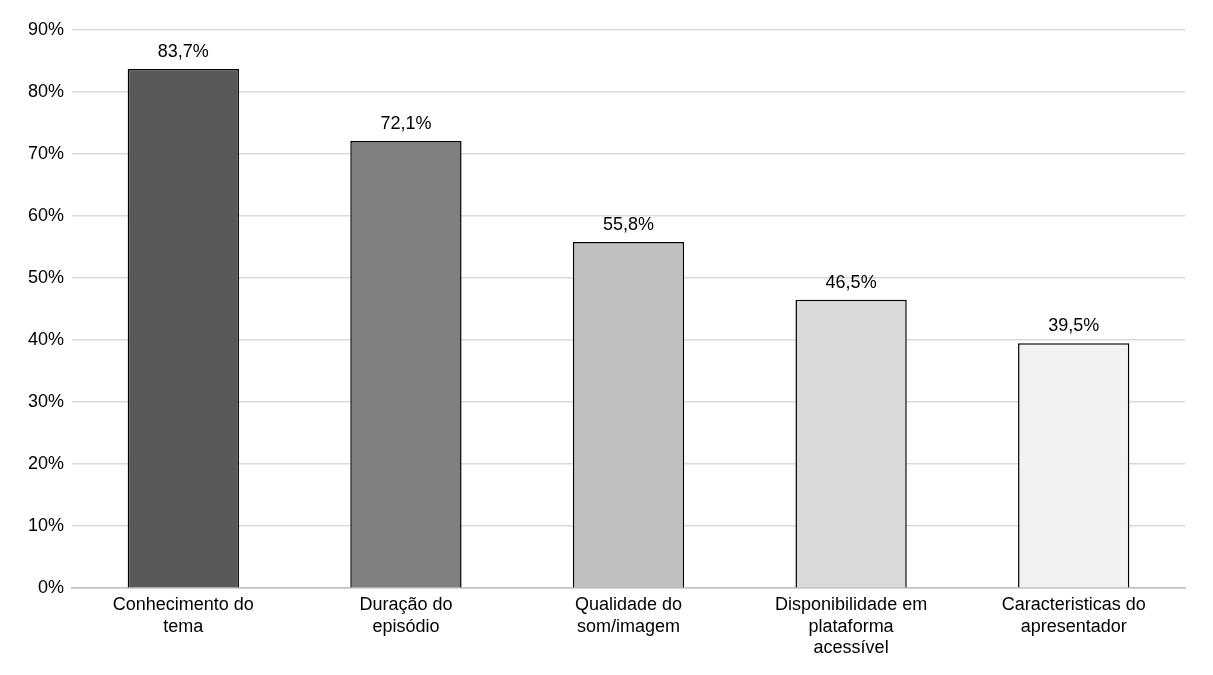 This screenshot has height=675, width=1213. Describe the element at coordinates (46, 28) in the screenshot. I see `y-tick-label: 90%` at that location.